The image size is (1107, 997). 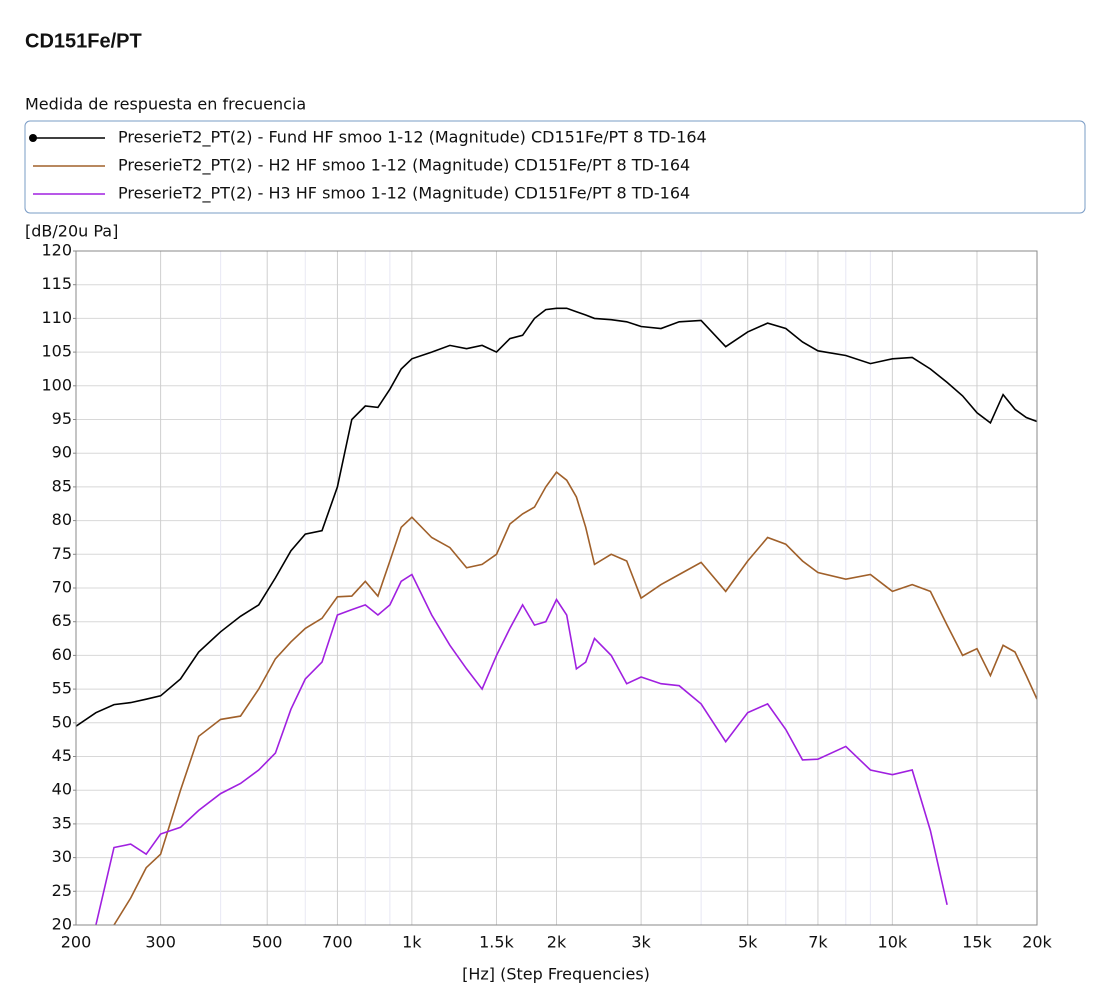 I want to click on y-tick-label: 85, so click(x=62, y=485).